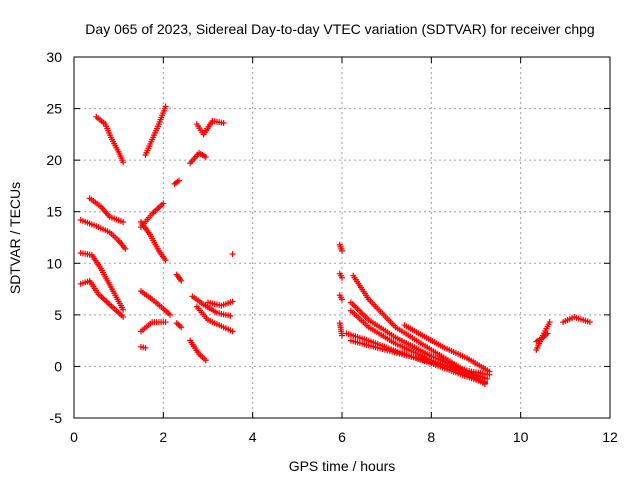  What do you see at coordinates (342, 466) in the screenshot?
I see `x-axis-label: GPS time / hours` at bounding box center [342, 466].